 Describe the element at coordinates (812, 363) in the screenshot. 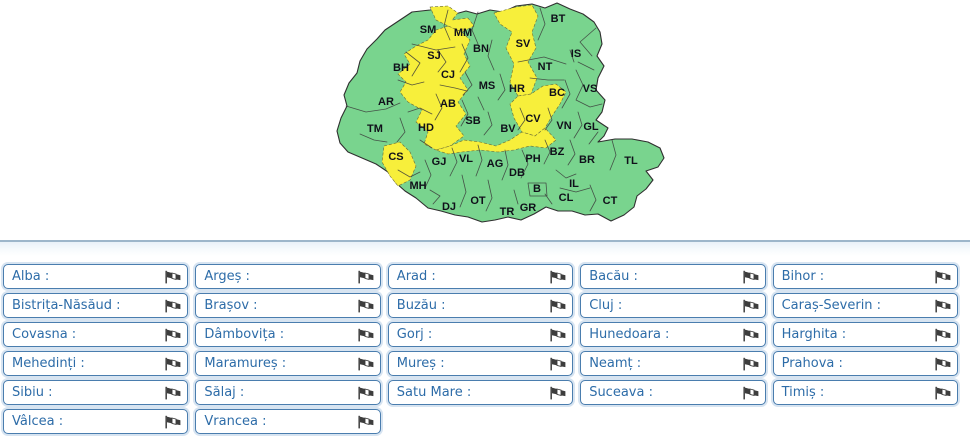

I see `county-button-label: Prahova :` at that location.